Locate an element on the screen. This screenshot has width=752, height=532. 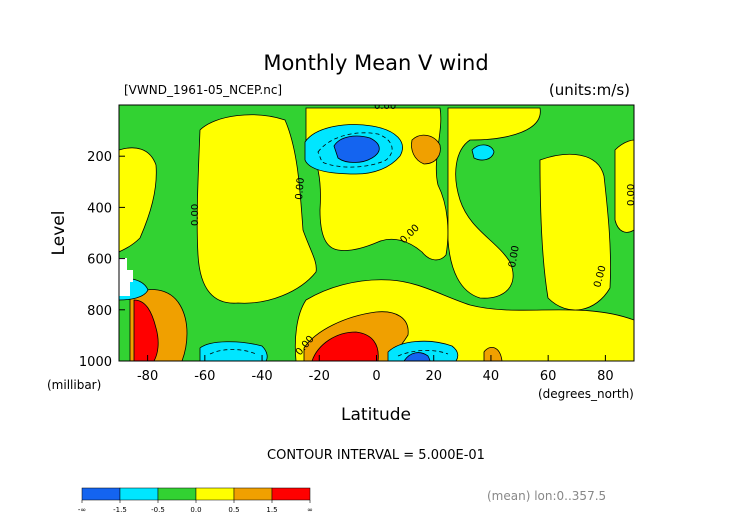
y-axis-units: (millibar) is located at coordinates (74, 385).